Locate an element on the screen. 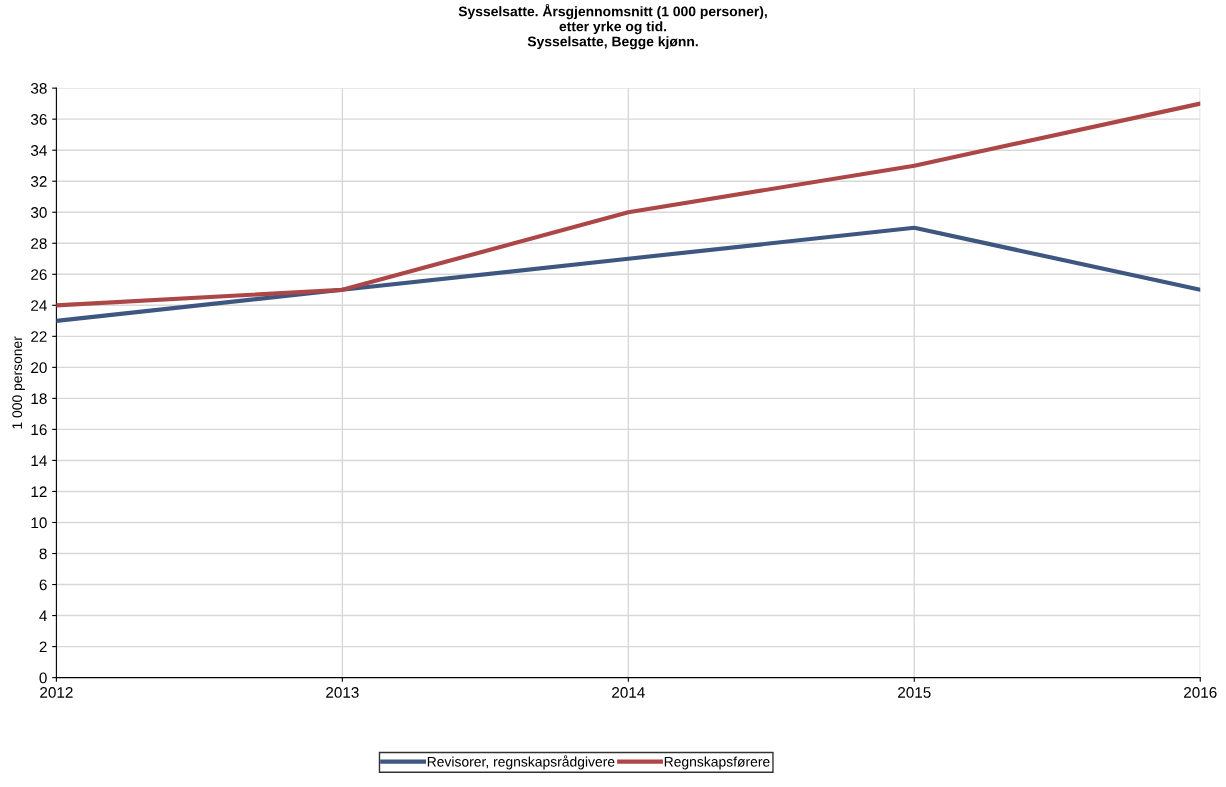 The width and height of the screenshot is (1226, 787). x-tick-label: 2015 is located at coordinates (914, 692).